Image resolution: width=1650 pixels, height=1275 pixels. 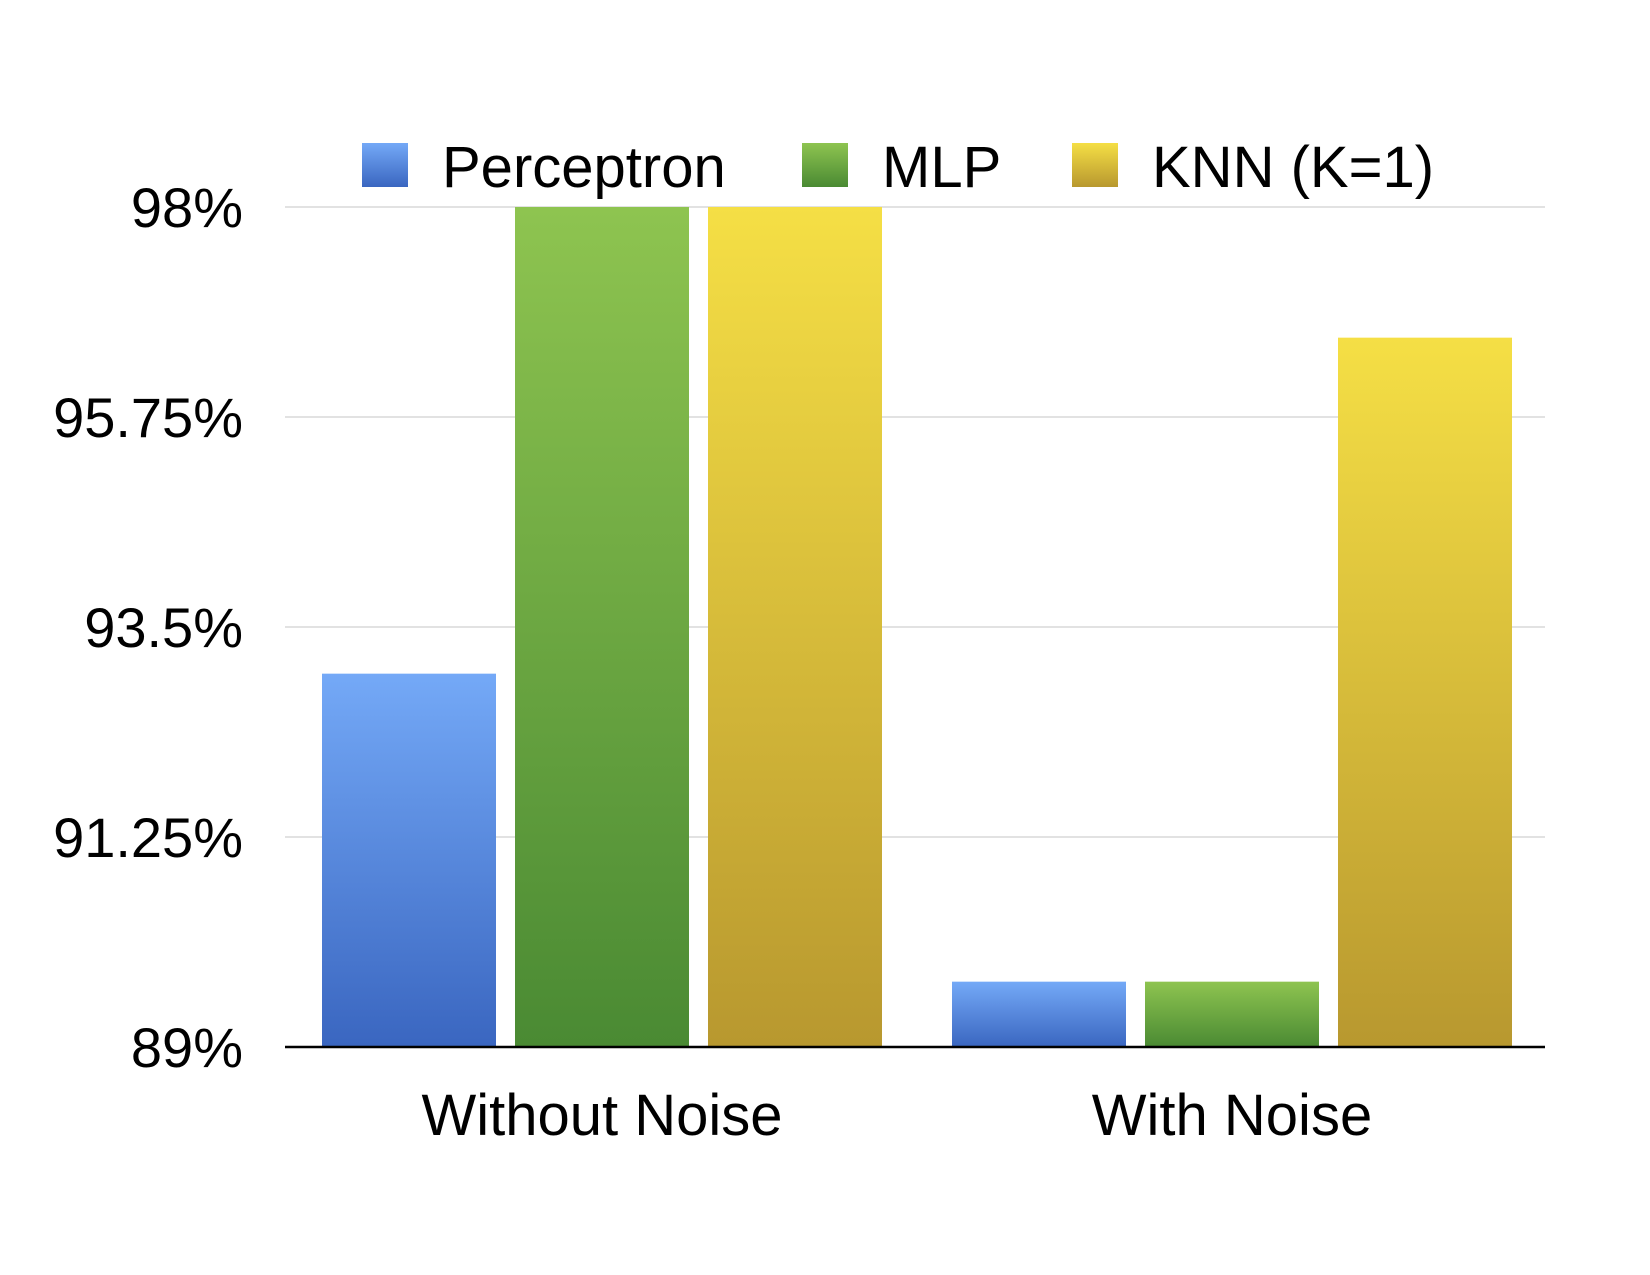 What do you see at coordinates (1039, 1014) in the screenshot?
I see `bar-perceptron-with-noise` at bounding box center [1039, 1014].